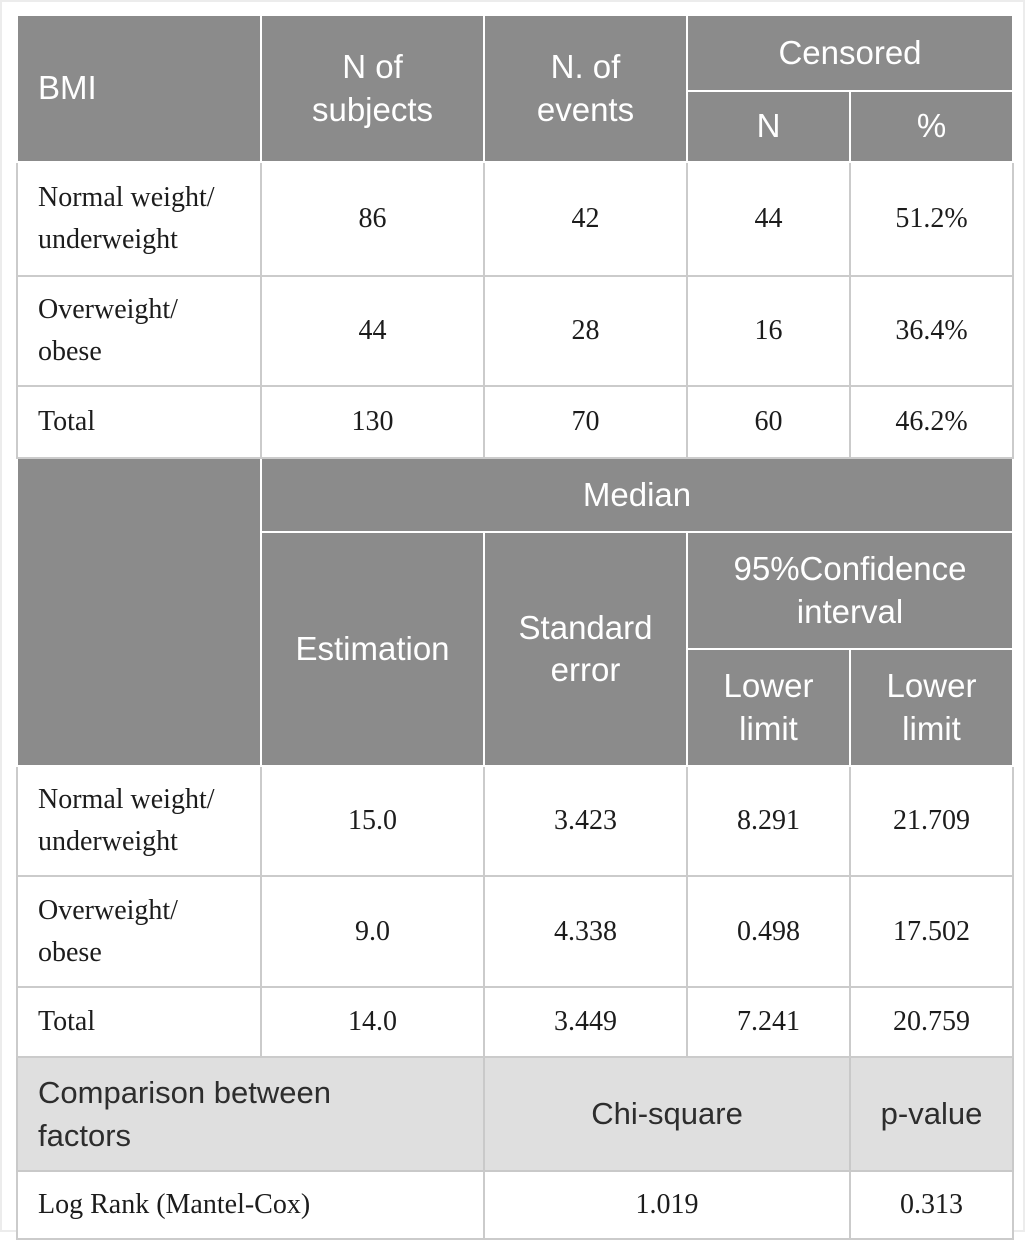 This screenshot has height=1240, width=1025. What do you see at coordinates (667, 1114) in the screenshot?
I see `header-cell-chi-square: Chi-square` at bounding box center [667, 1114].